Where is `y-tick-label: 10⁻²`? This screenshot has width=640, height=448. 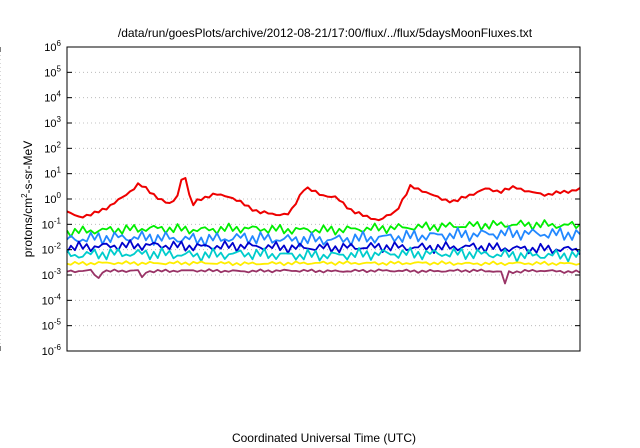 y-tick-label: 10⁻² is located at coordinates (52, 249).